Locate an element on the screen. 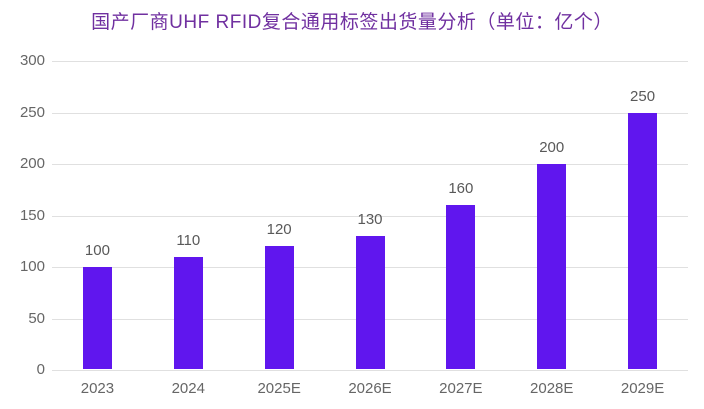 The height and width of the screenshot is (409, 704). bar-2028E is located at coordinates (552, 266).